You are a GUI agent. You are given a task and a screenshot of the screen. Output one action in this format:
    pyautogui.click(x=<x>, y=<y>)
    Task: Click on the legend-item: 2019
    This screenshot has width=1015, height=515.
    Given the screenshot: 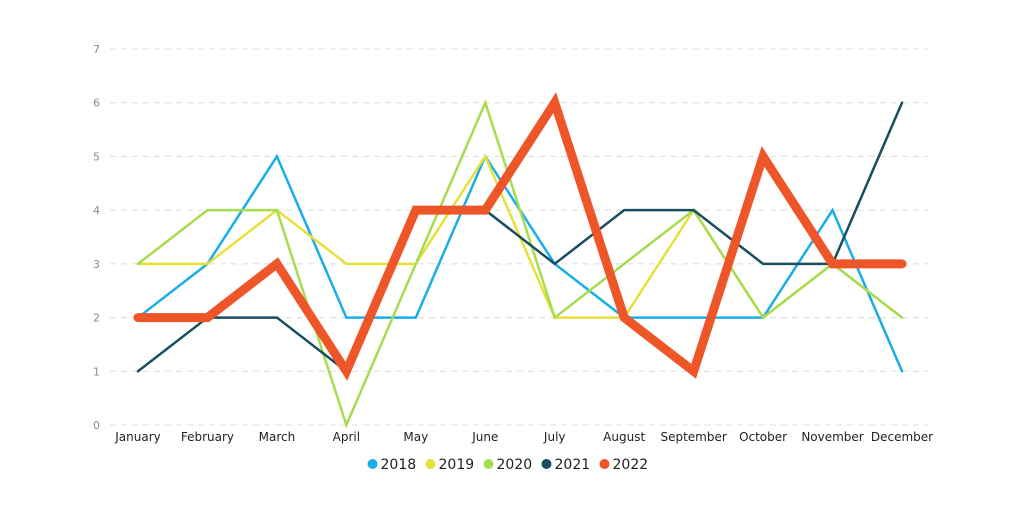 What is the action you would take?
    pyautogui.click(x=450, y=465)
    